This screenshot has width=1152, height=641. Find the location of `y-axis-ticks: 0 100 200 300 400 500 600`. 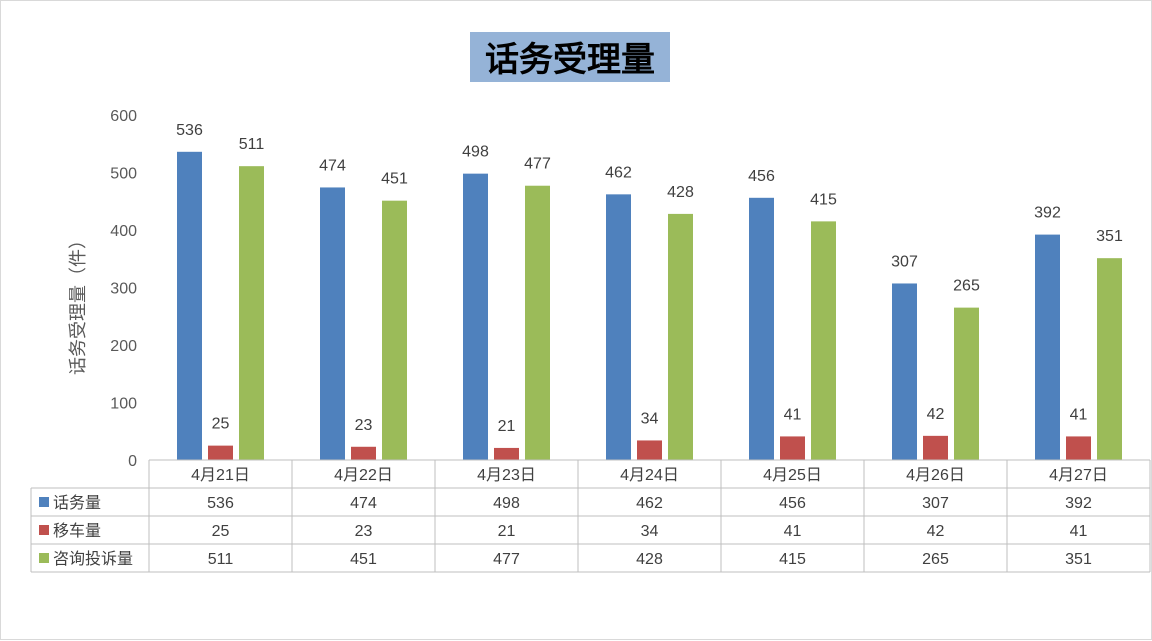

y-axis-ticks: 0 100 200 300 400 500 600 is located at coordinates (123, 289).